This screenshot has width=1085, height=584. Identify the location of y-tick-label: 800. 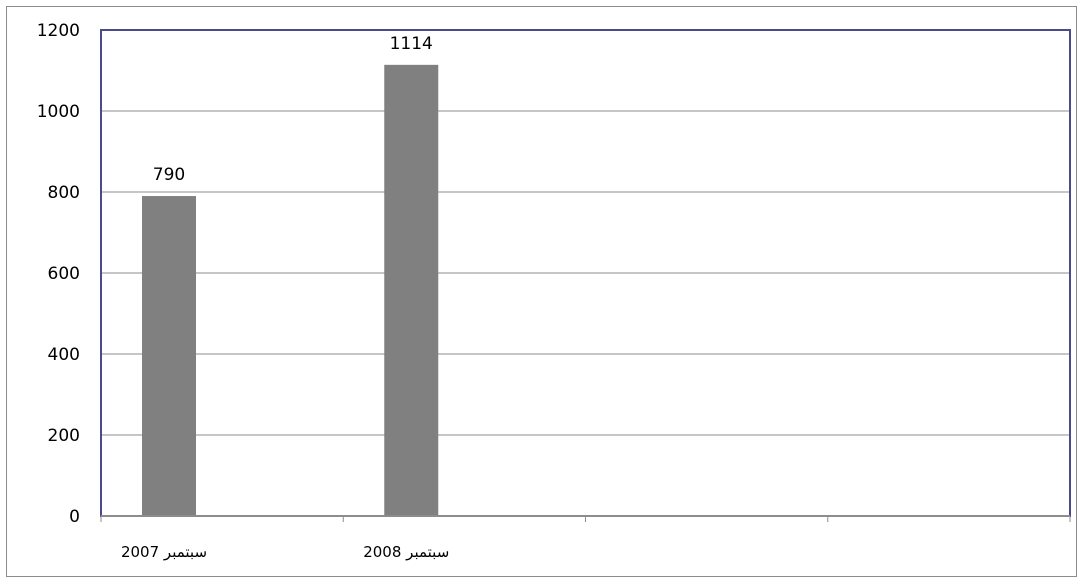
(64, 193).